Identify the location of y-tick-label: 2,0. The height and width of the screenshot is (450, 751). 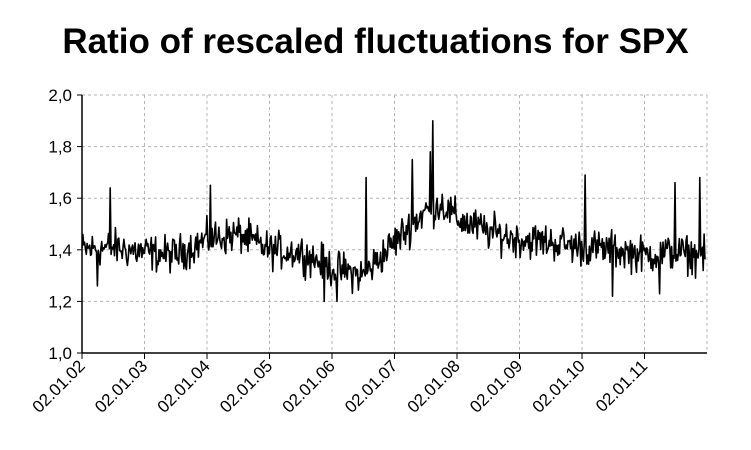
(60, 95).